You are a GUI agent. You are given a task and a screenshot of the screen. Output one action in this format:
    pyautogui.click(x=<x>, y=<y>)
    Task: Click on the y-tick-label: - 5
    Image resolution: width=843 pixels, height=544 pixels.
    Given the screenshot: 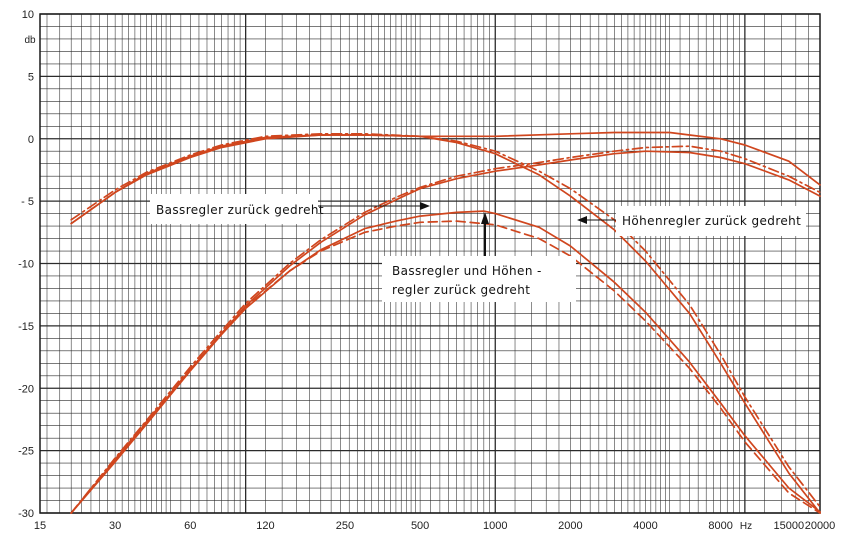 What is the action you would take?
    pyautogui.click(x=27, y=202)
    